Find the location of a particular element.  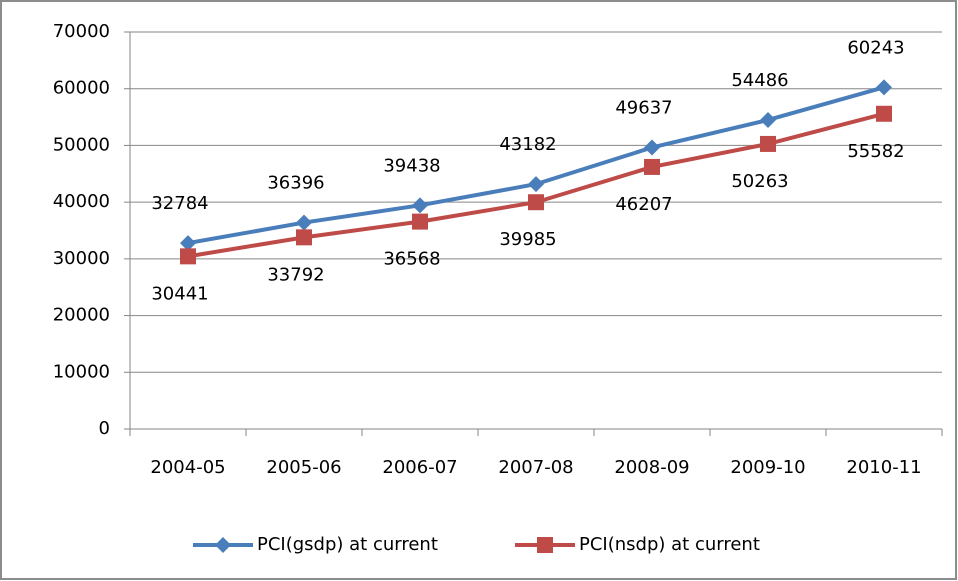

y-tick-label: 40000 is located at coordinates (81, 201).